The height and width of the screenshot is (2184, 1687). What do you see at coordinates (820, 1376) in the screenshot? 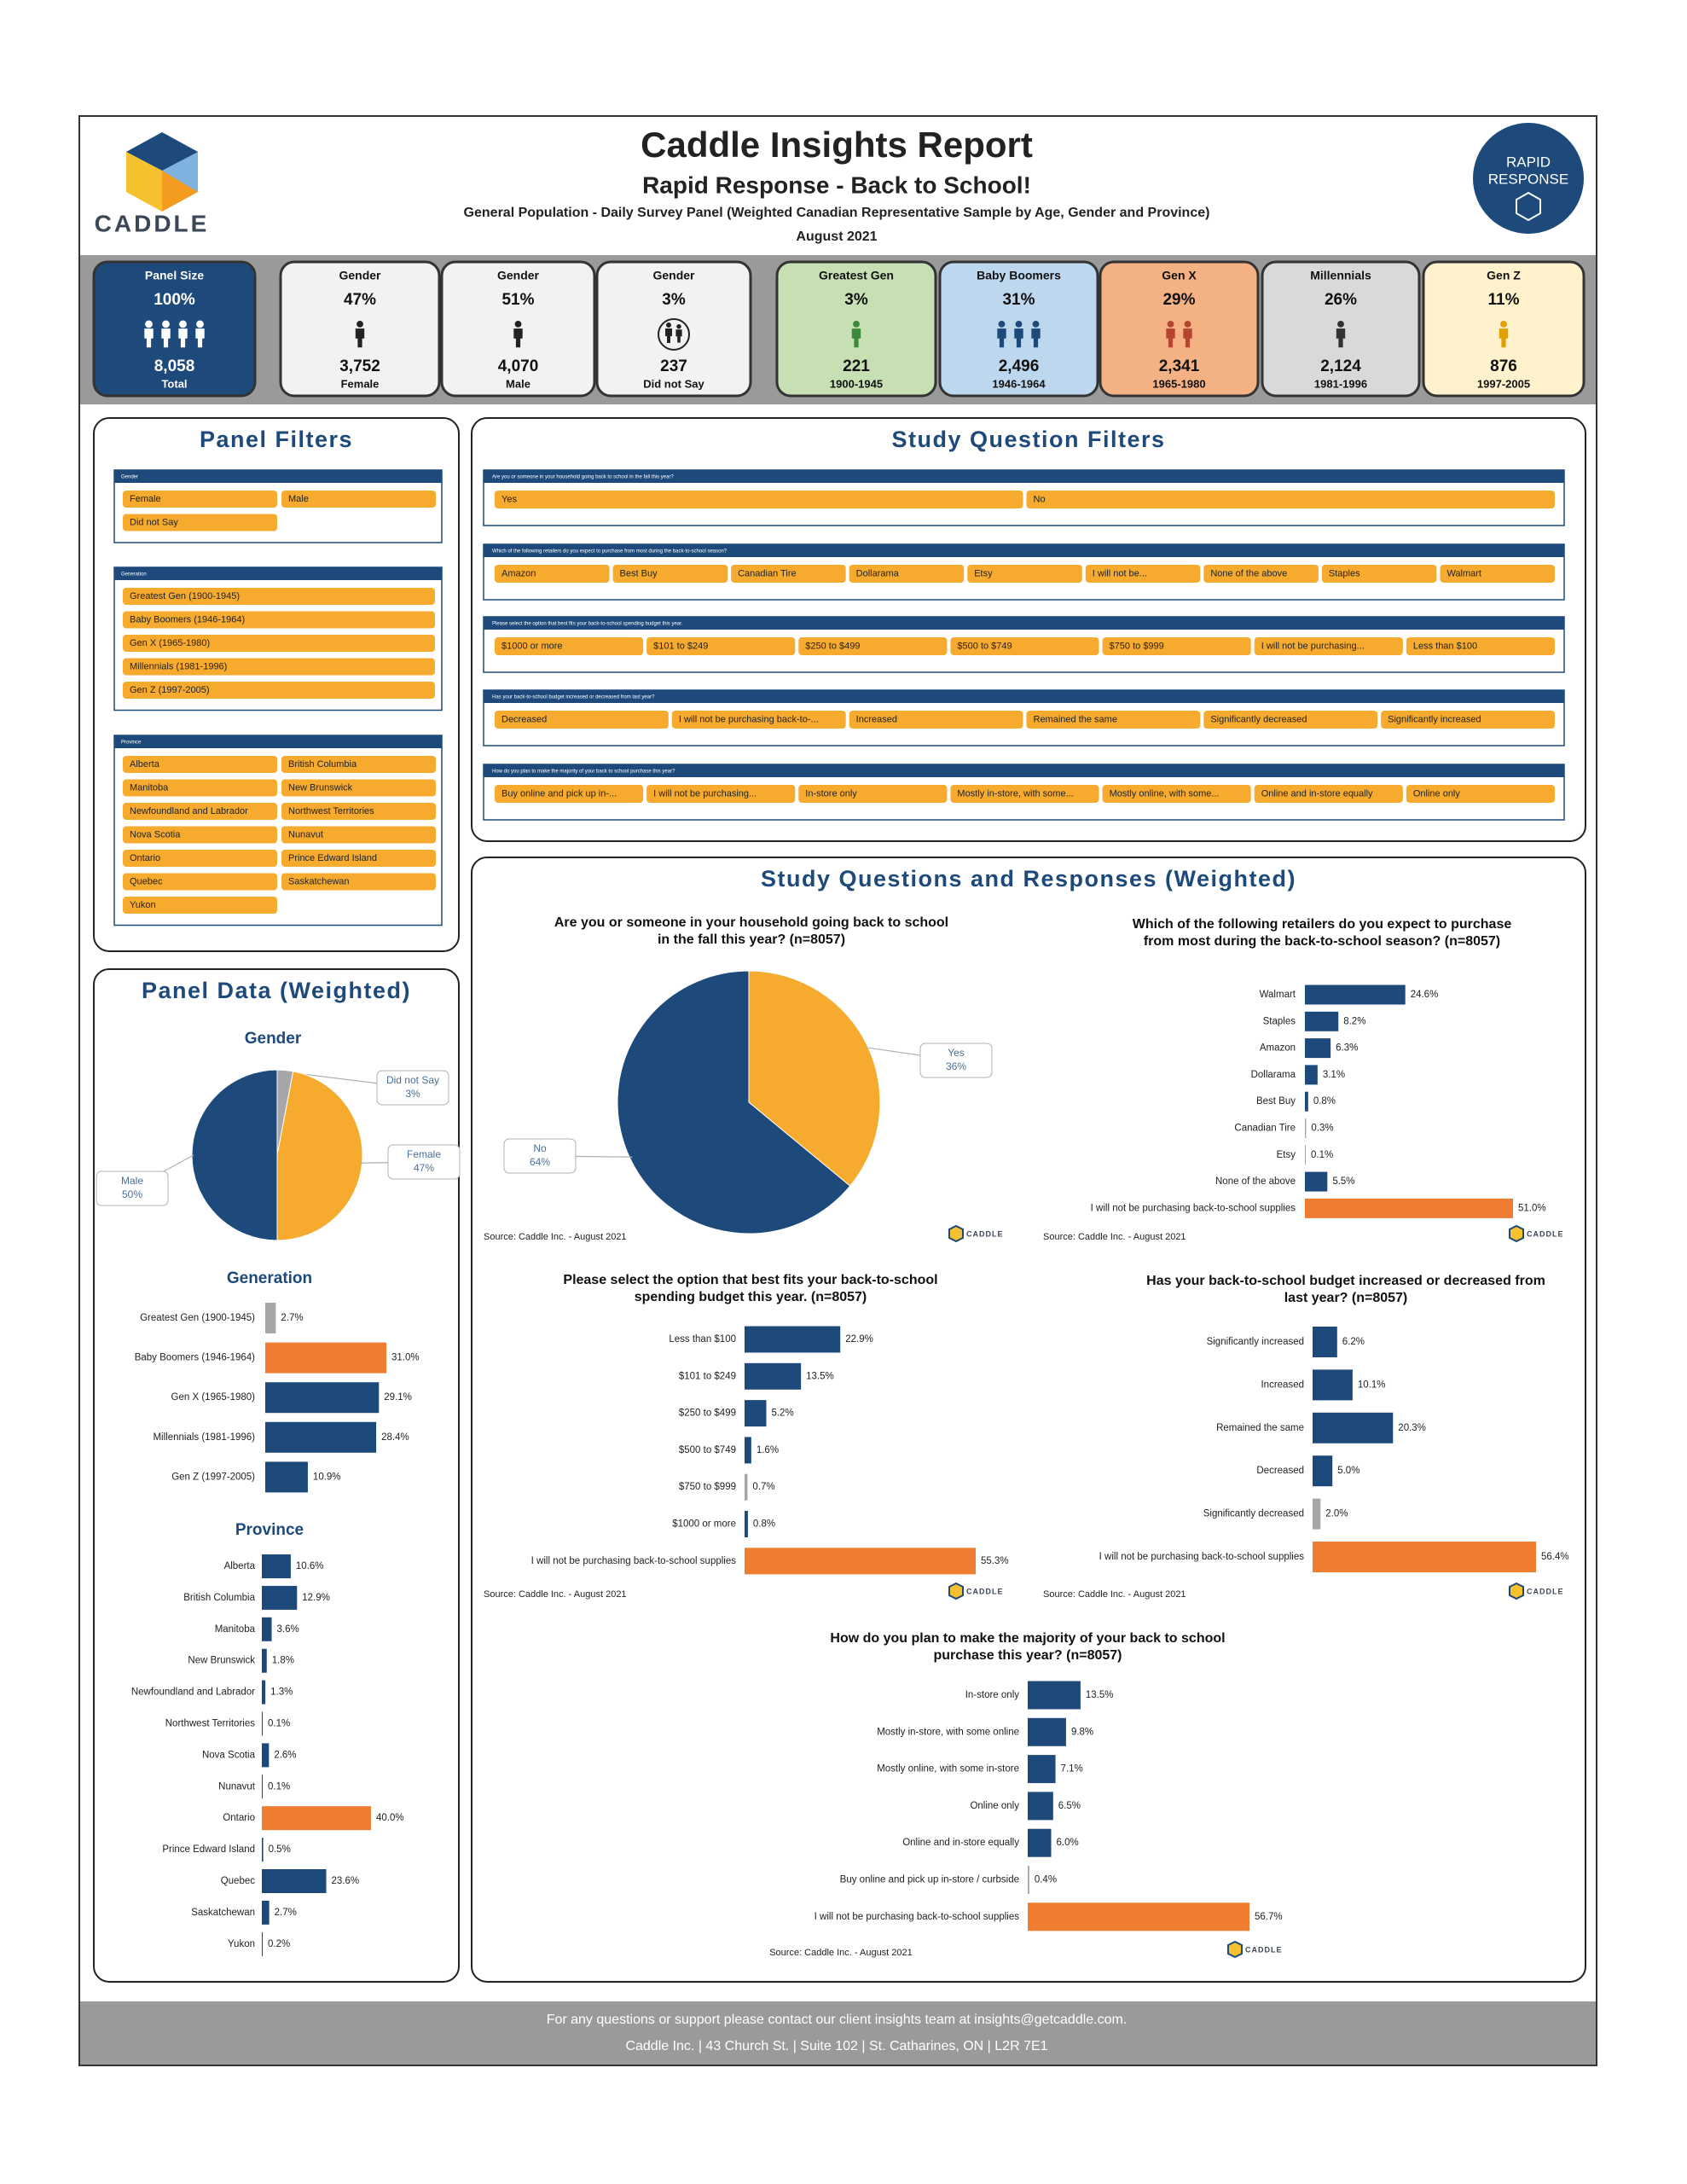
I see `bar-value-label: 13.5%` at bounding box center [820, 1376].